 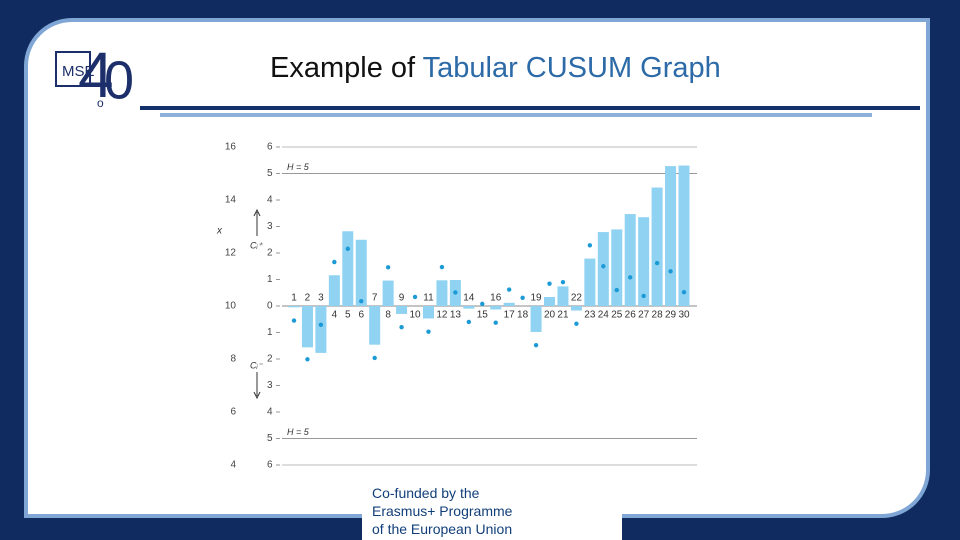 I want to click on x-label: 21, so click(x=563, y=315).